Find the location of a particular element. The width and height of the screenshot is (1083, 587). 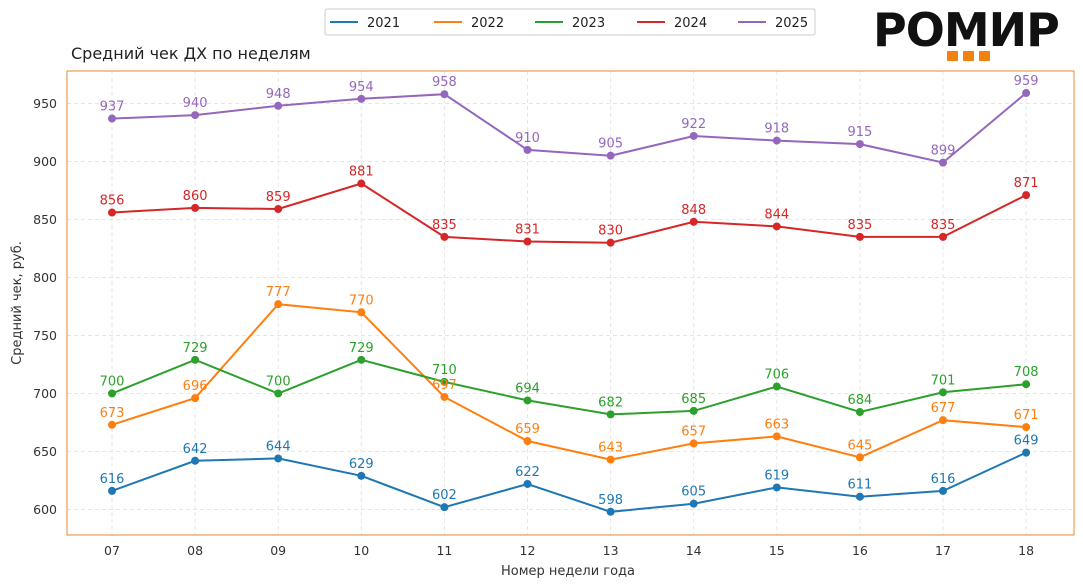

data-label-2023: 706 is located at coordinates (776, 375).